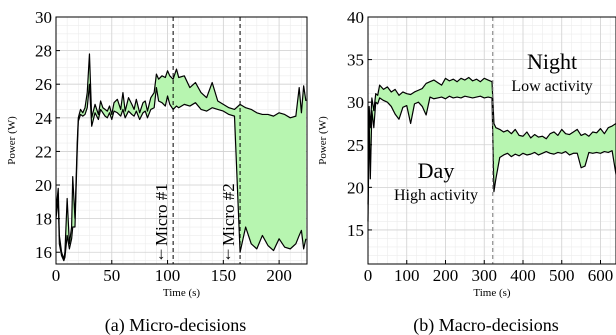  I want to click on x-tick-label: 600, so click(601, 275).